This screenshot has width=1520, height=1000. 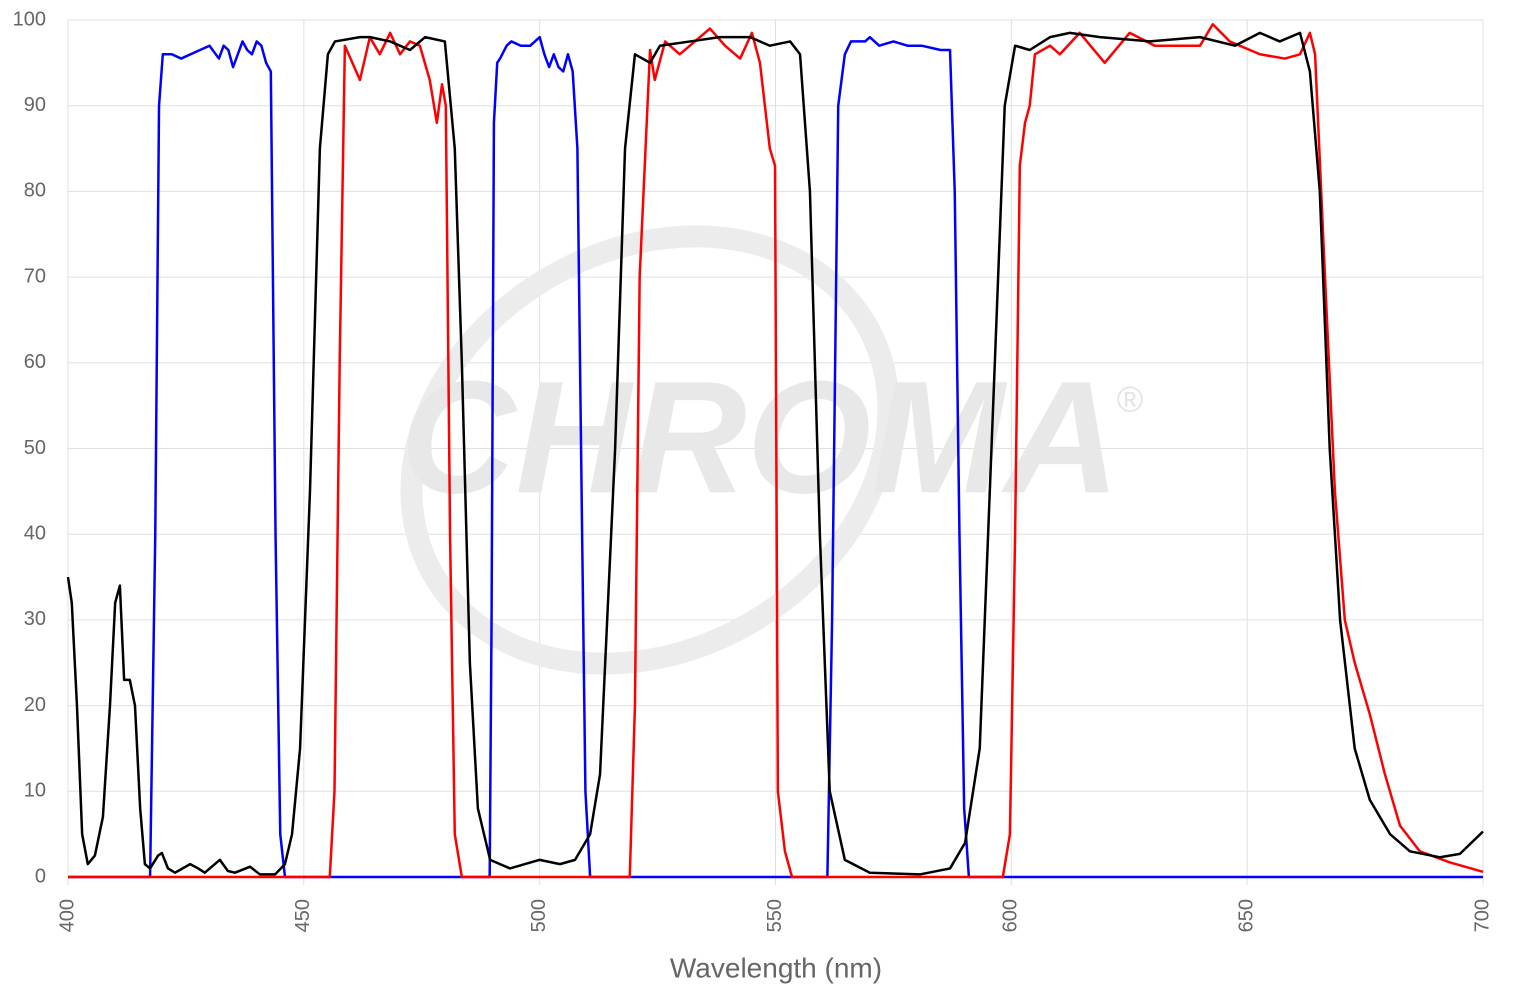 What do you see at coordinates (35, 448) in the screenshot?
I see `y-tick-label: 50` at bounding box center [35, 448].